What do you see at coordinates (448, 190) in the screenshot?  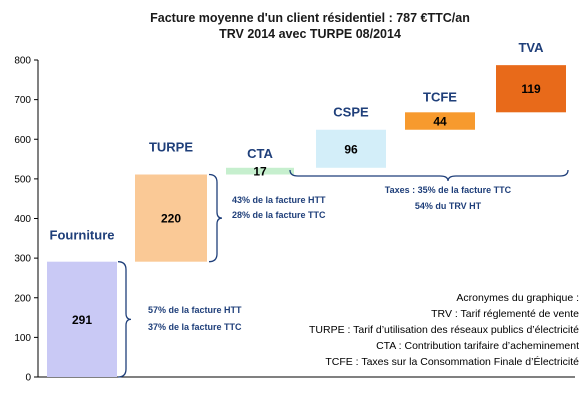 I see `annotation-taxes-line-1: Taxes : 35% de la facture TTC` at bounding box center [448, 190].